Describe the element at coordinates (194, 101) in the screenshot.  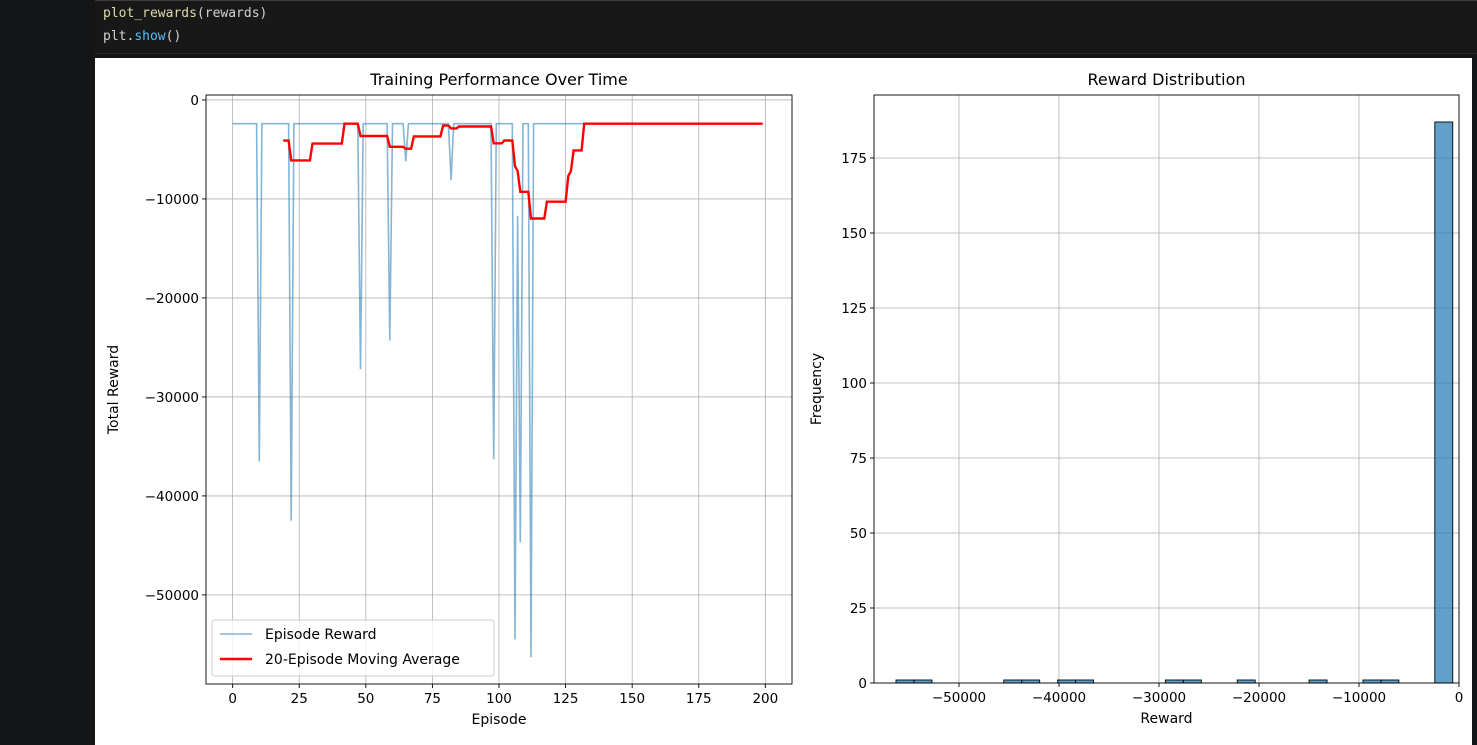
I see `left-ytick-label: 0` at that location.